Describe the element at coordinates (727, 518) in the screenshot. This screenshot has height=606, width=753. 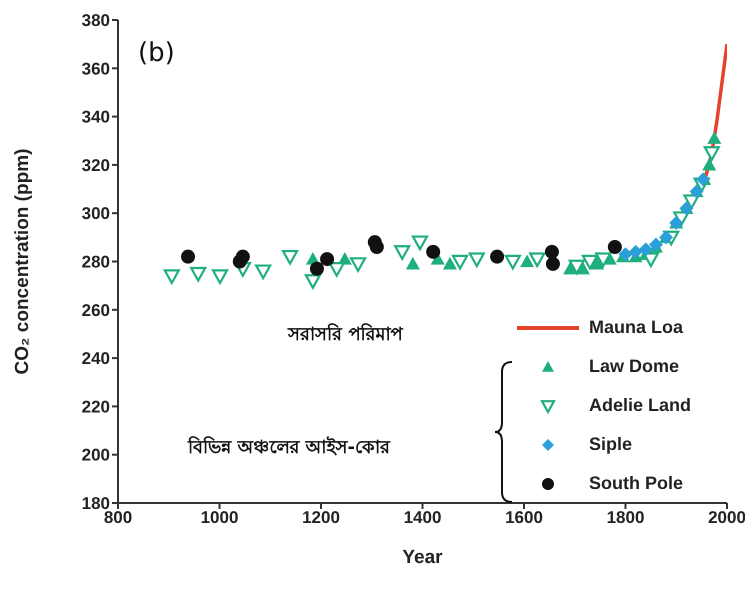
I see `x-tick-label: 2000` at that location.